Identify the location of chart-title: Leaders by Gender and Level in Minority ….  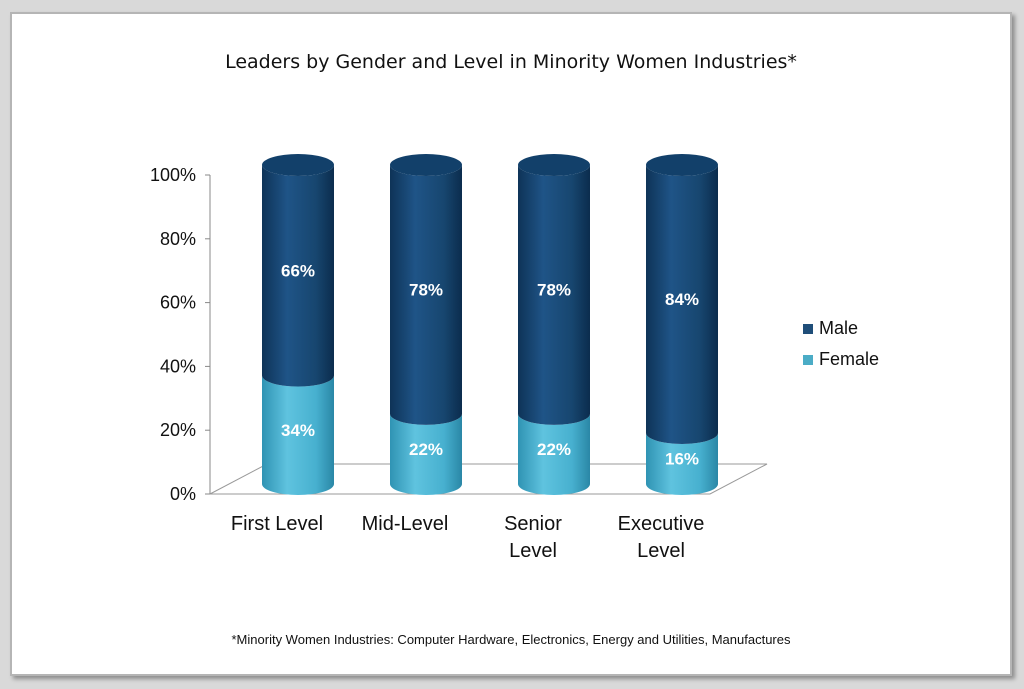
(511, 62).